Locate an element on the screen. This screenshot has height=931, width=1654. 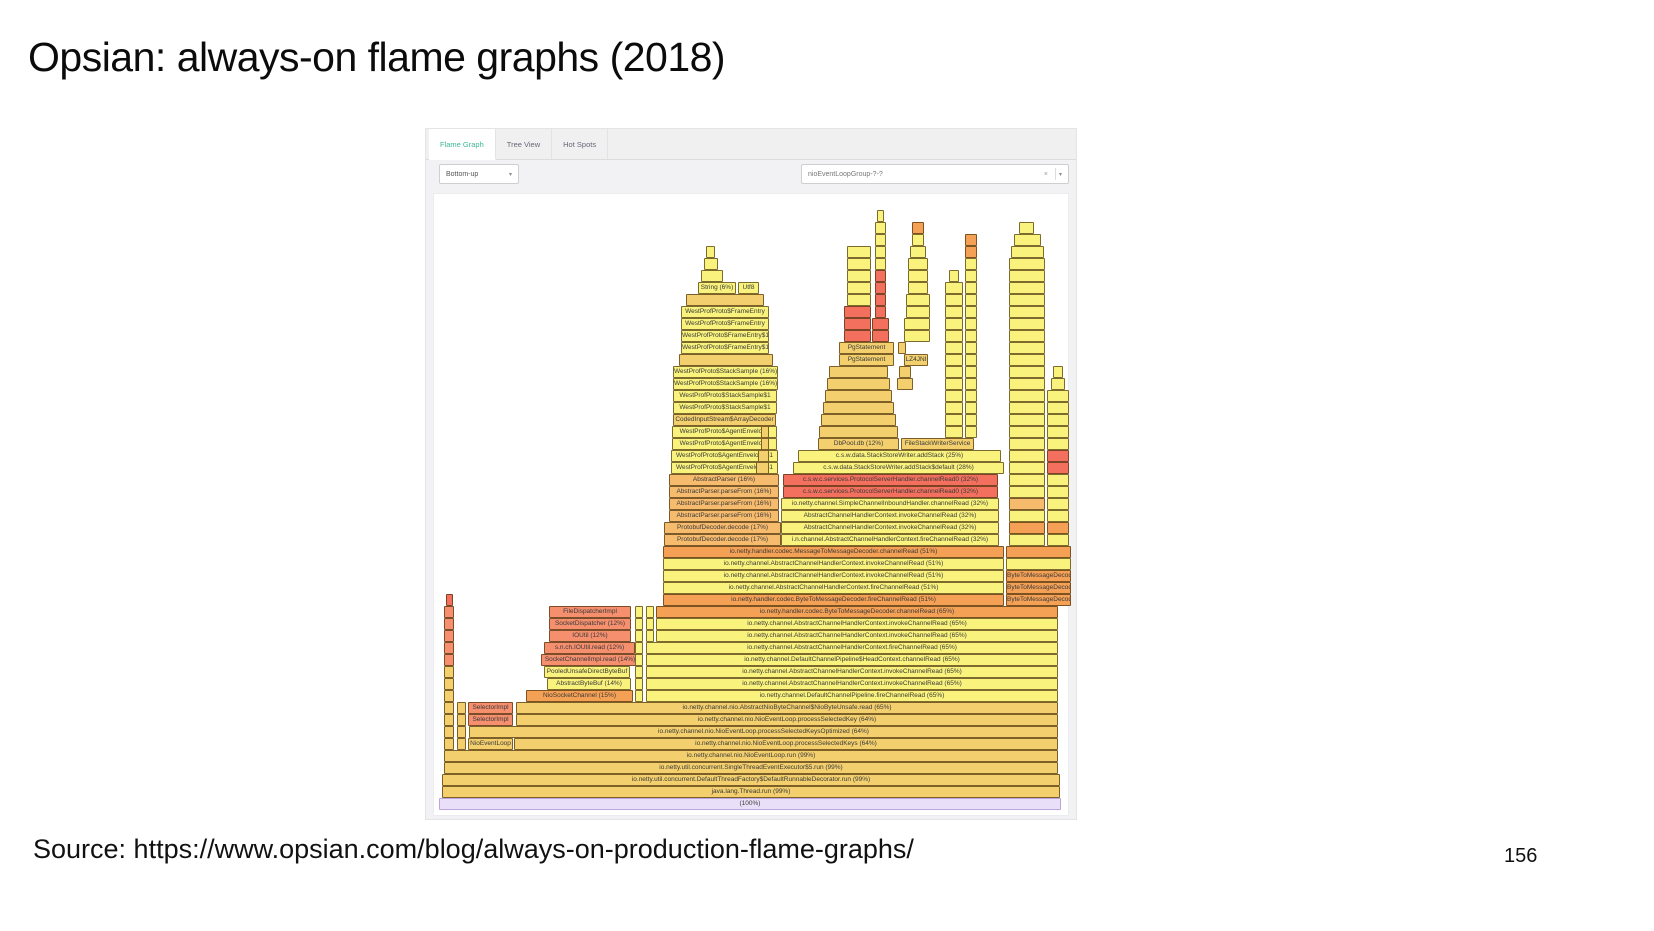
flame-bar: ByteToMessageDecoder is located at coordinates (1038, 600).